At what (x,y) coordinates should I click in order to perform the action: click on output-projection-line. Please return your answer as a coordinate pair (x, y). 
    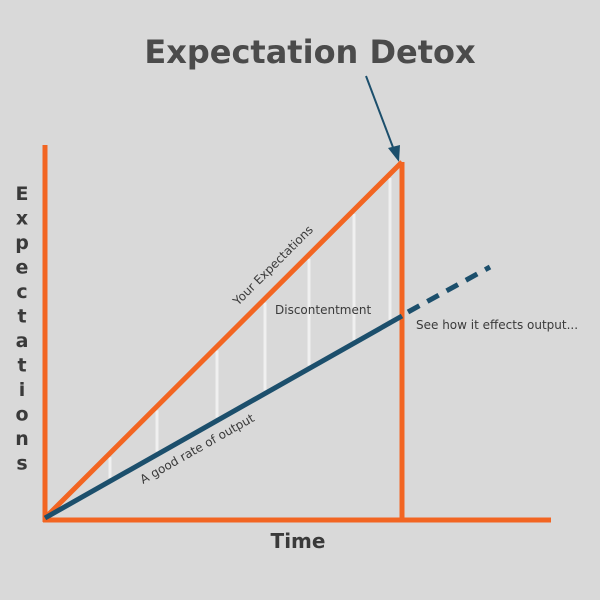
    Looking at the image, I should click on (449, 289).